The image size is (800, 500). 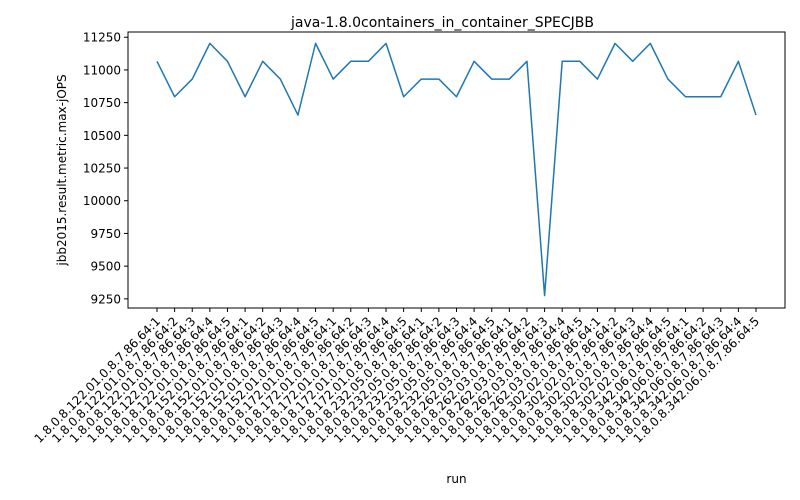 What do you see at coordinates (102, 201) in the screenshot?
I see `y-tick-label: 10000` at bounding box center [102, 201].